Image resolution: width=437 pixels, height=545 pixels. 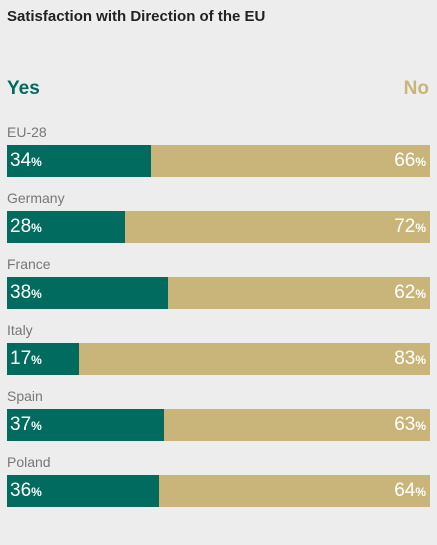 I want to click on category-label: Italy, so click(x=20, y=330).